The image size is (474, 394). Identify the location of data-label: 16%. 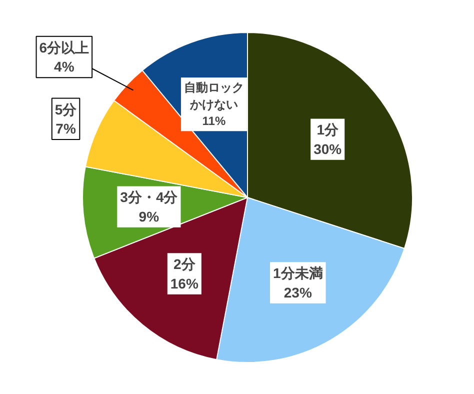
(184, 283).